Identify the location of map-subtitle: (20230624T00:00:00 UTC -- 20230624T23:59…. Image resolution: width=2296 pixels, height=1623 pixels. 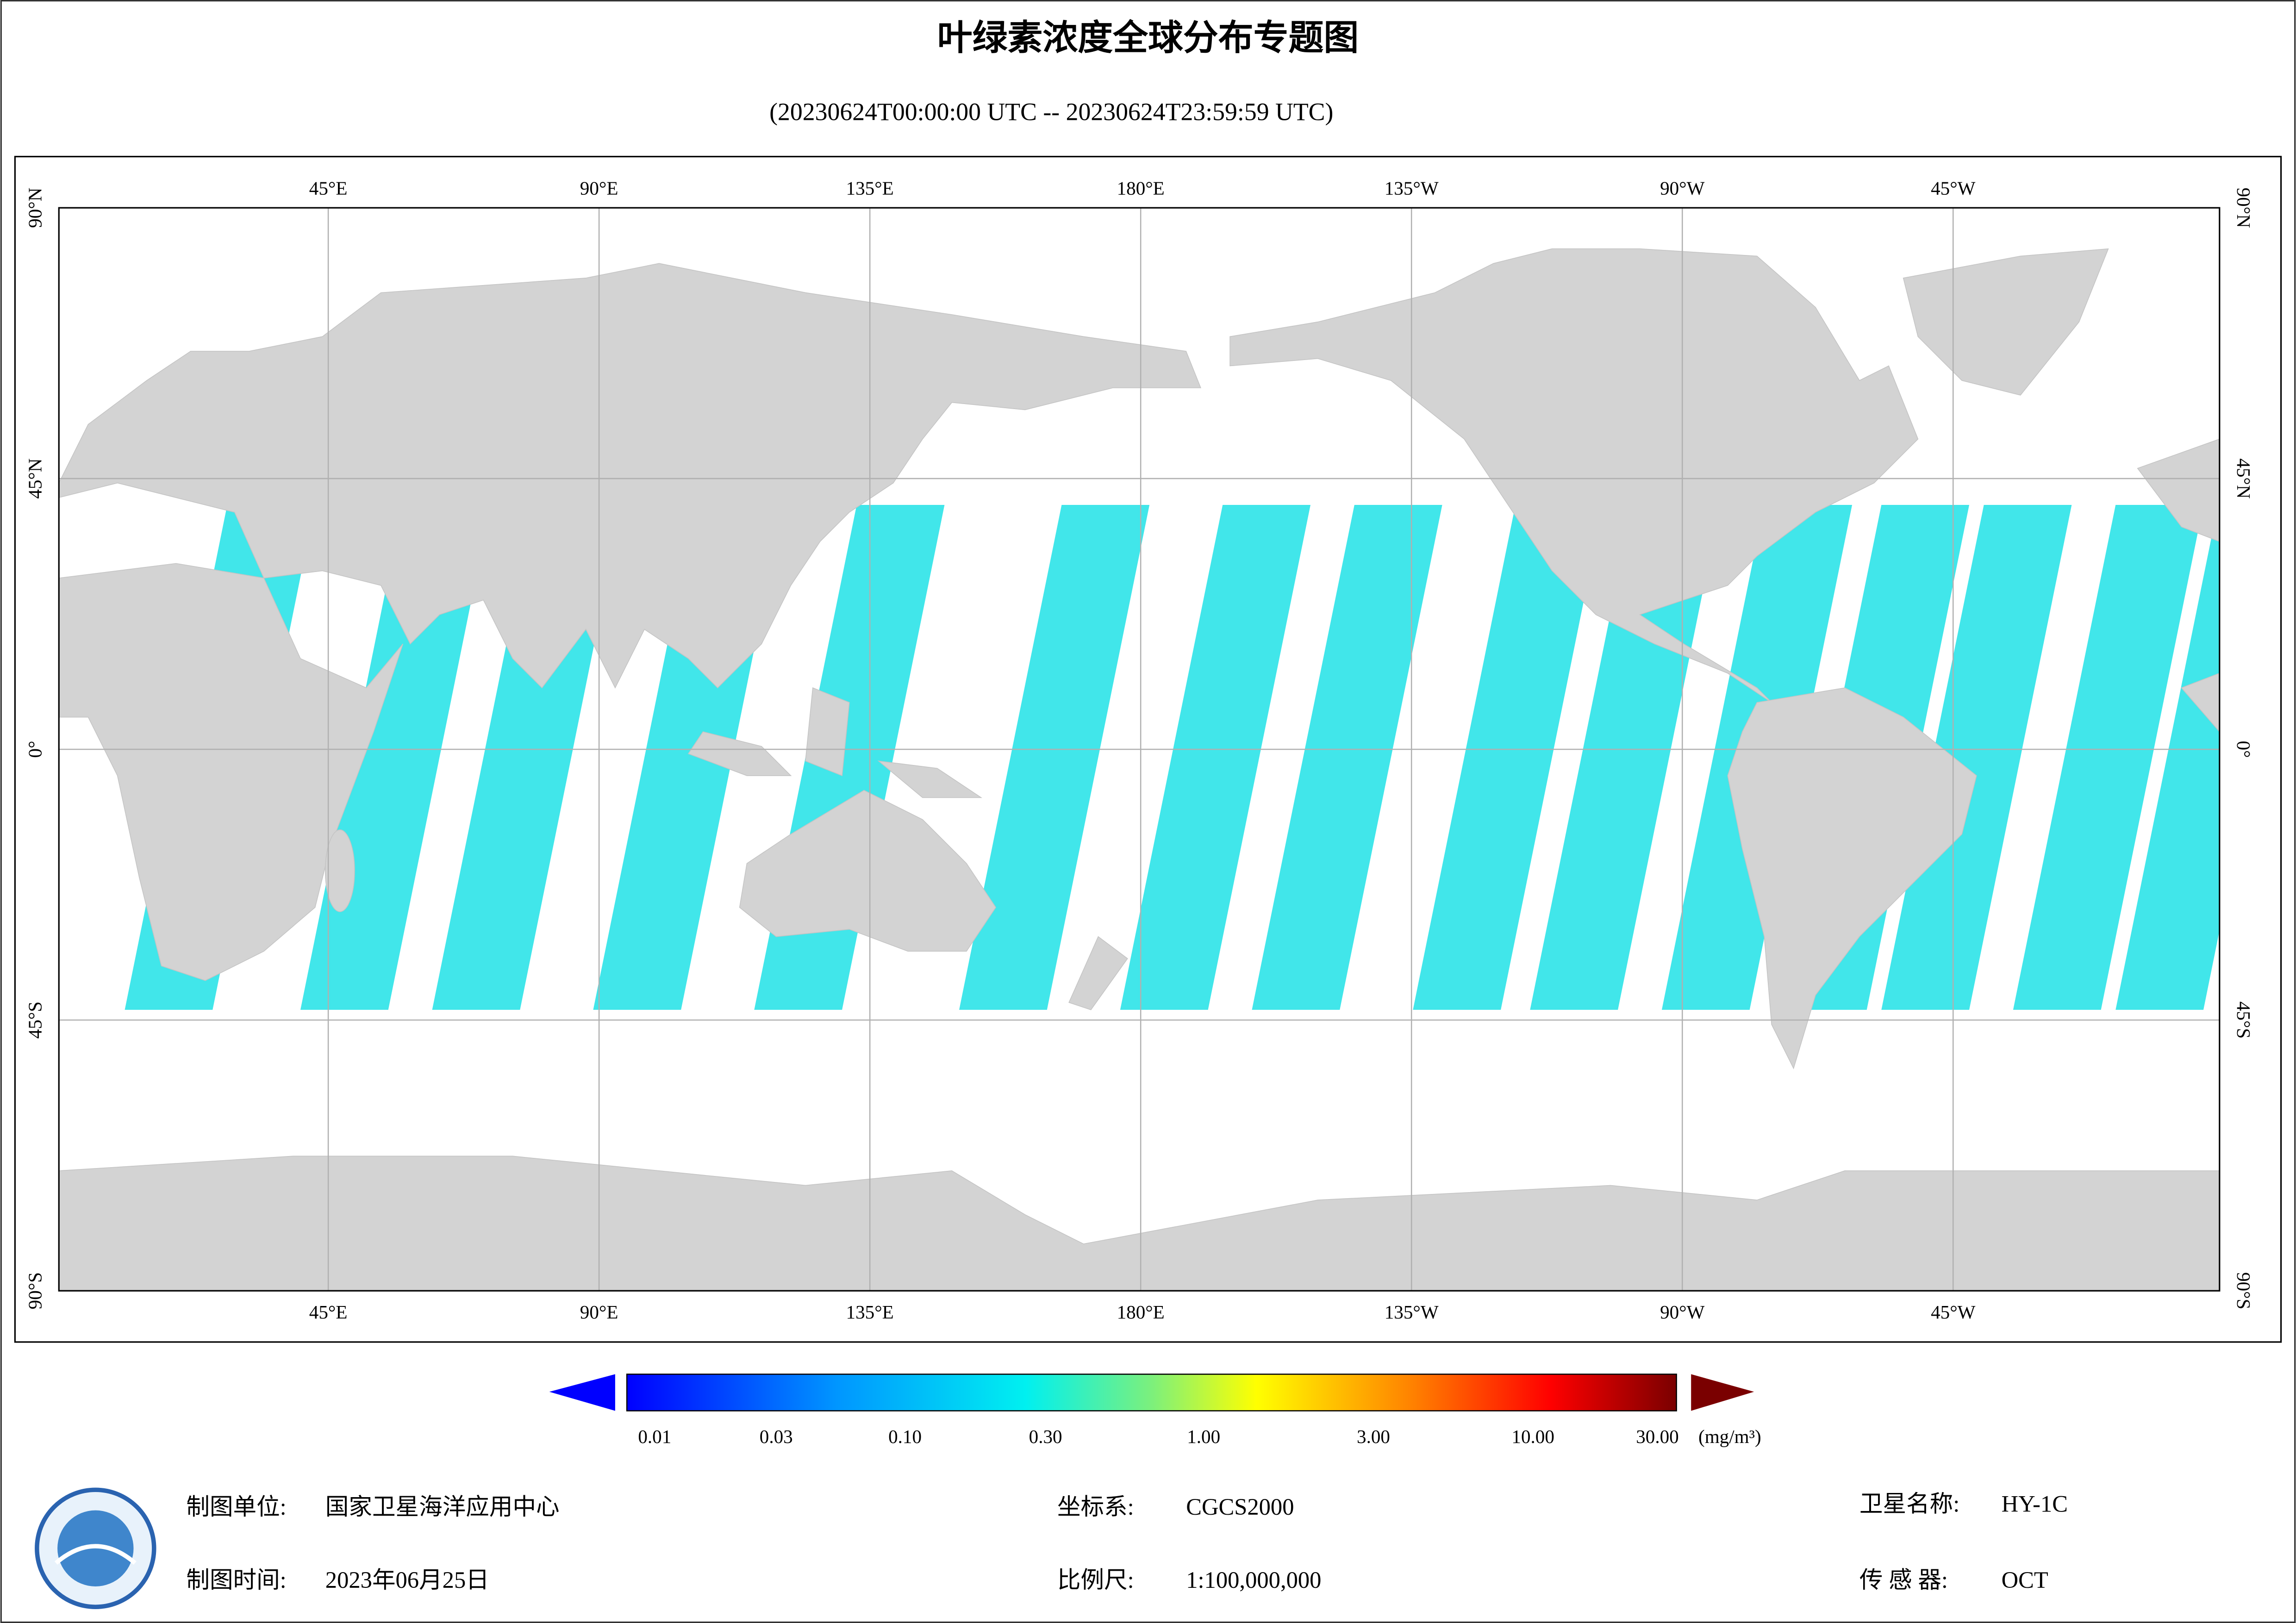
(1051, 111).